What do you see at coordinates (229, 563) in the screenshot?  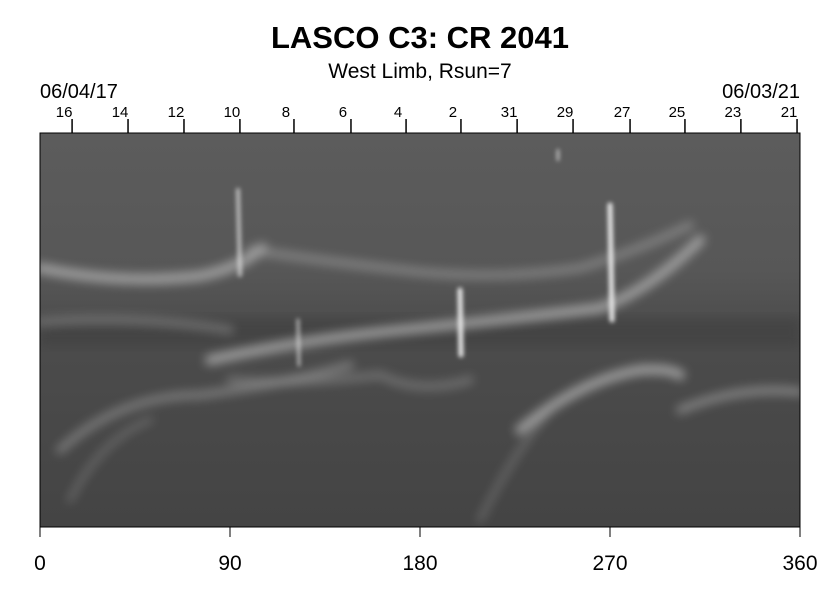 I see `x-tick-label: 90` at bounding box center [229, 563].